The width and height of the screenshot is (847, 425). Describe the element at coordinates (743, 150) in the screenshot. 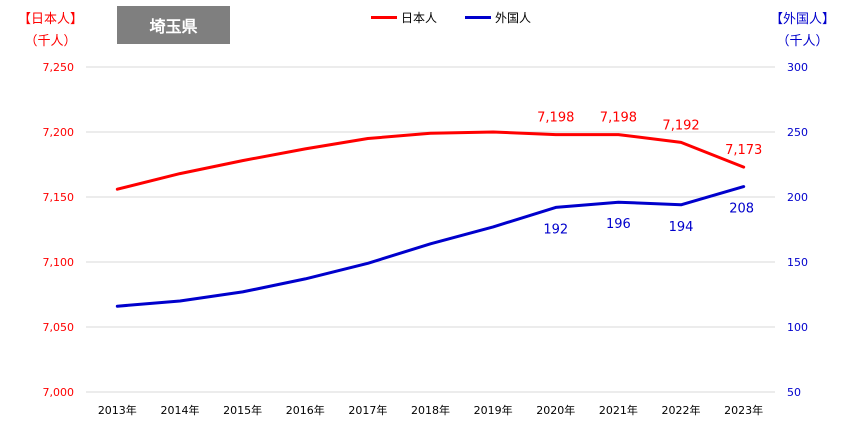

I see `data-label: 7,173` at that location.